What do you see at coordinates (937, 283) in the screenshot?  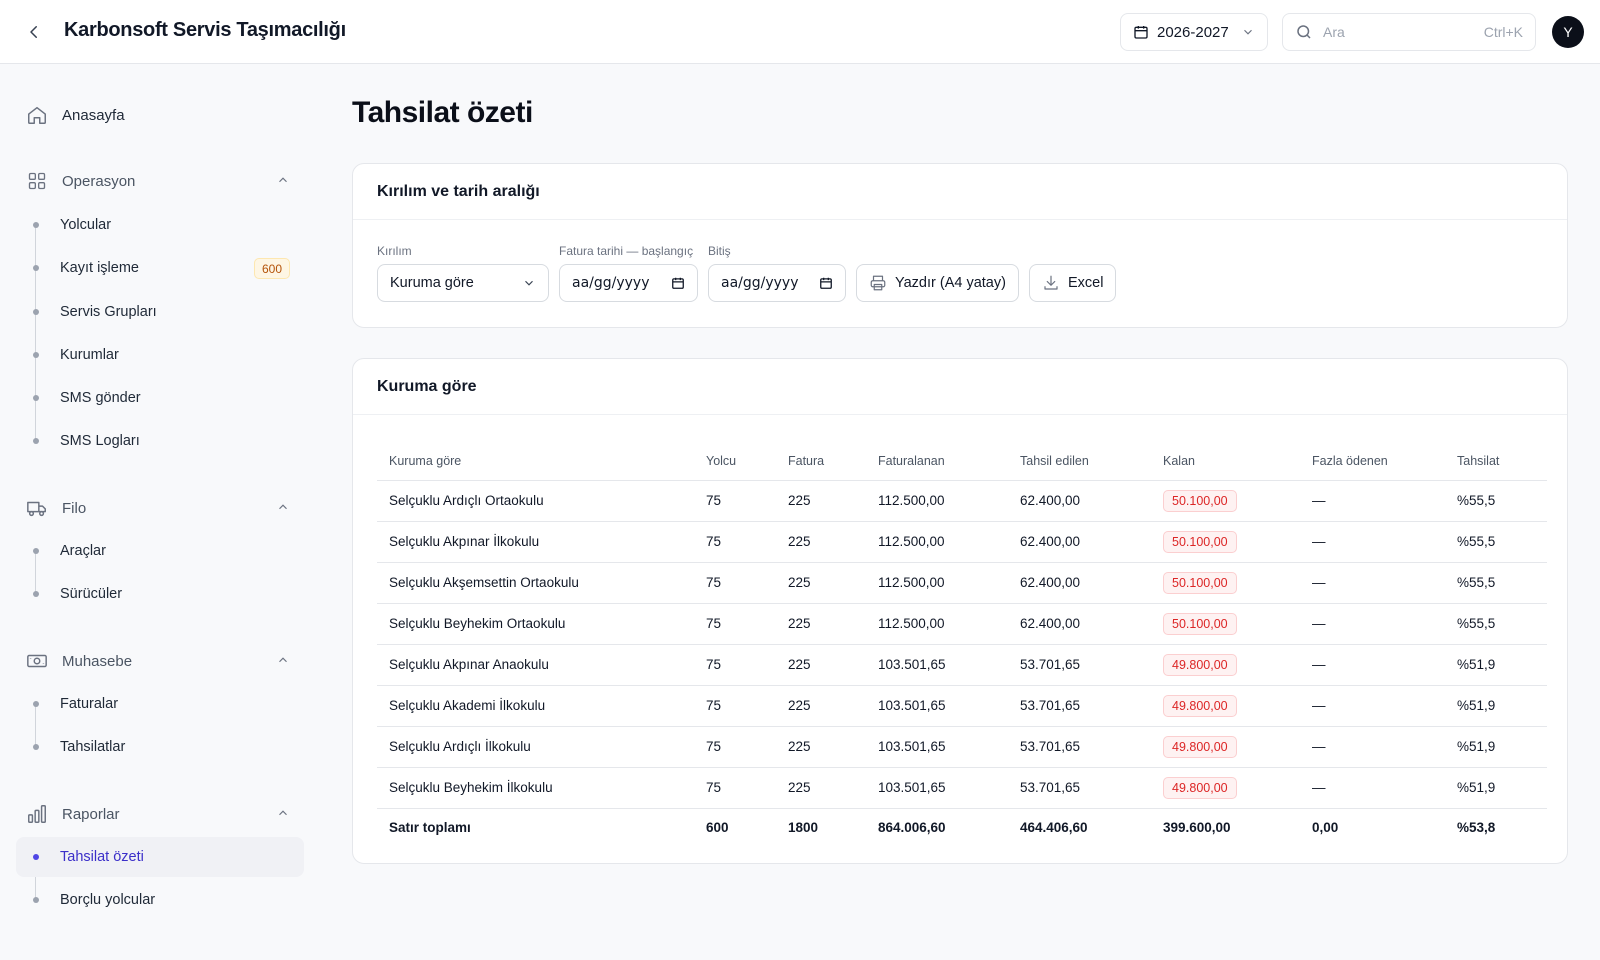 I see `print-button: Yazdır (A4 yatay)` at bounding box center [937, 283].